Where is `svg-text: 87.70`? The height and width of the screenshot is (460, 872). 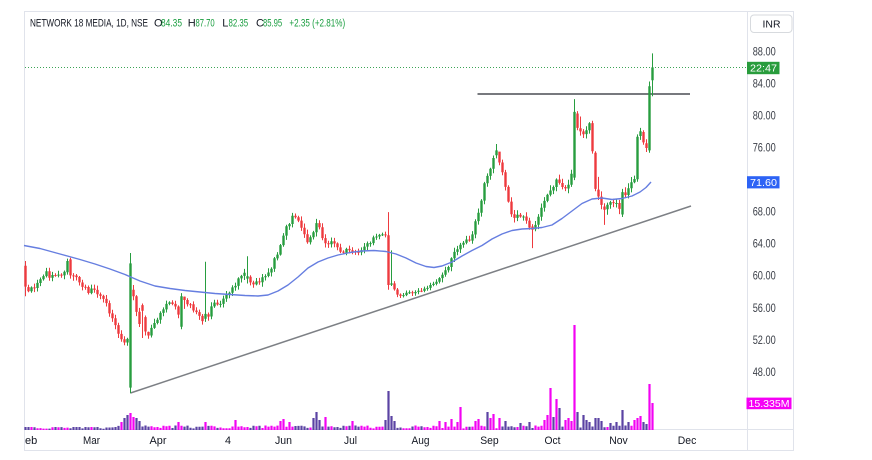 svg-text: 87.70 is located at coordinates (205, 24).